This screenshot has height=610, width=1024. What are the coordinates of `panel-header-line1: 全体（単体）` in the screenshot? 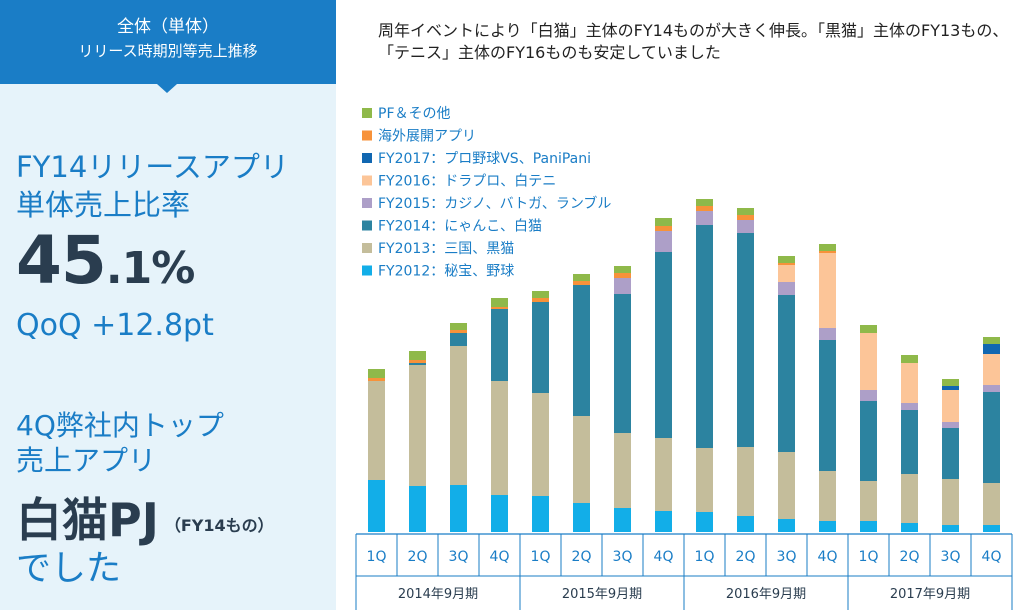 It's located at (168, 27).